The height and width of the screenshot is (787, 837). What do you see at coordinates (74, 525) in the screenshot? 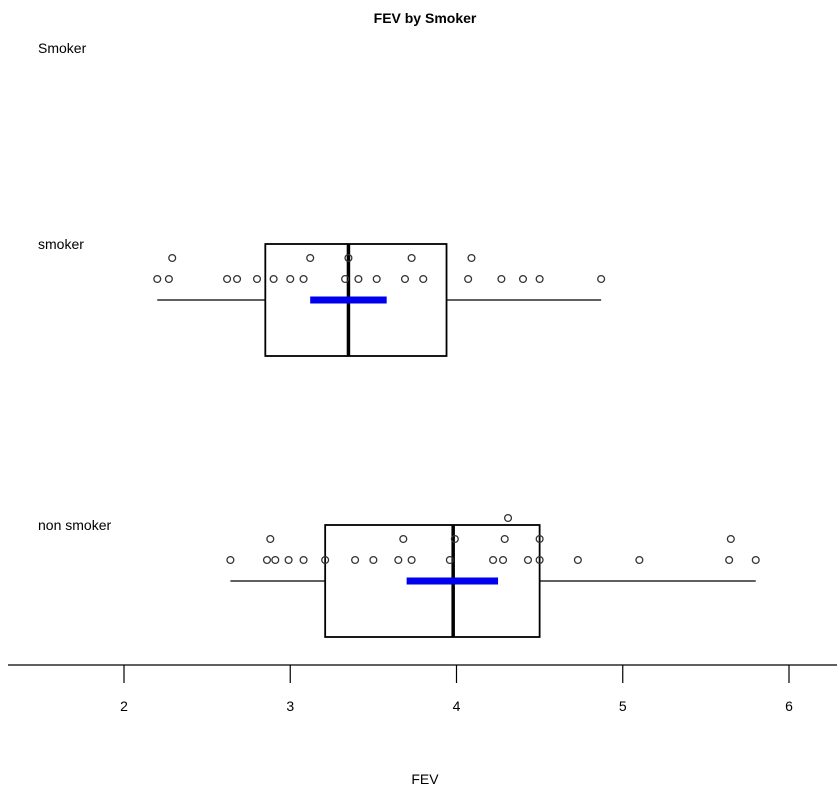
I see `group-label: non smoker` at bounding box center [74, 525].